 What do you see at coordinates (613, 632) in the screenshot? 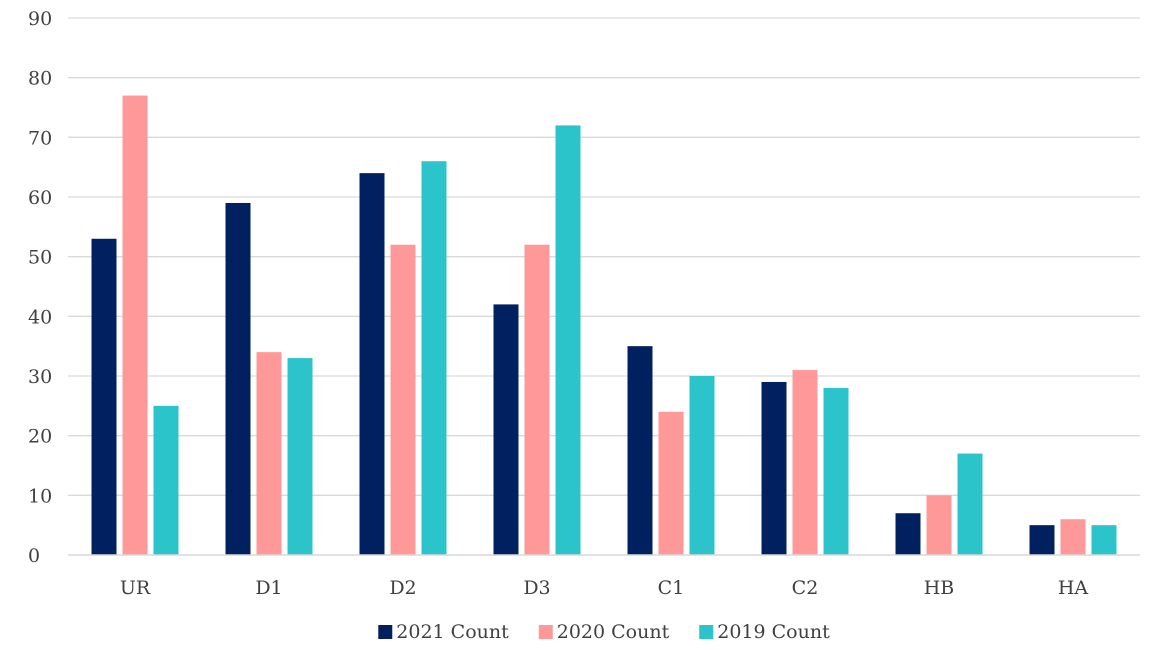
I see `legend-label: 2020 Count` at bounding box center [613, 632].